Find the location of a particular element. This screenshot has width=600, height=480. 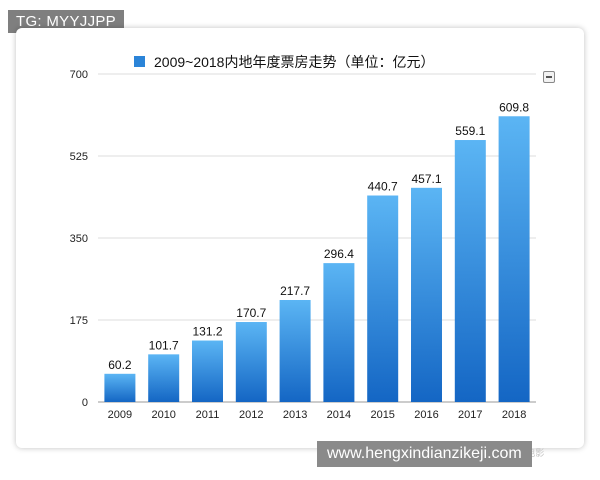

legend-label: 2009~2018内地年度票房走势（单位：亿元） is located at coordinates (294, 62).